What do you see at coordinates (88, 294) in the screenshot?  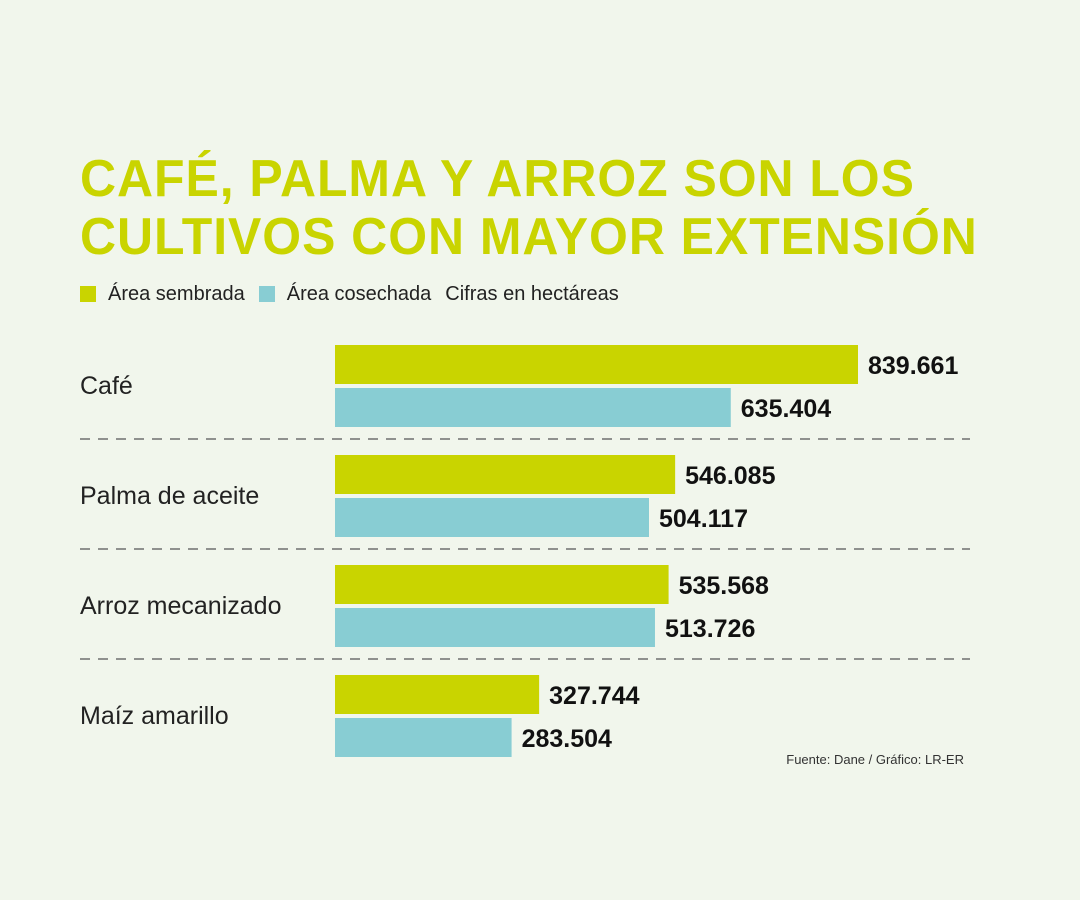 I see `legend-swatch-sembrada` at bounding box center [88, 294].